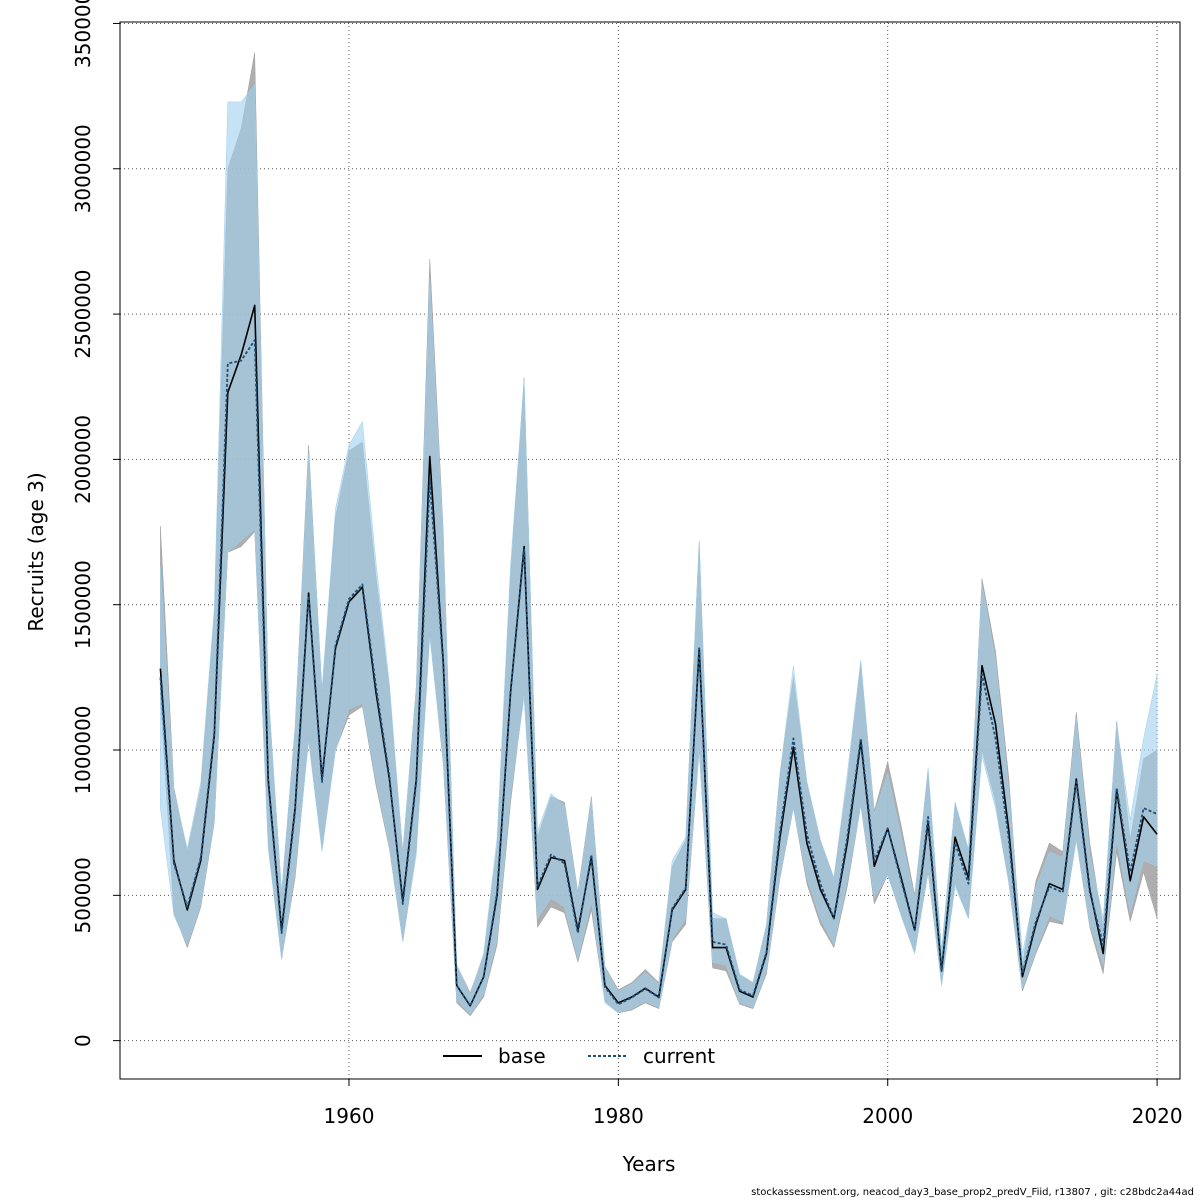 The height and width of the screenshot is (1200, 1200). I want to click on x-axis-title: Years, so click(649, 1164).